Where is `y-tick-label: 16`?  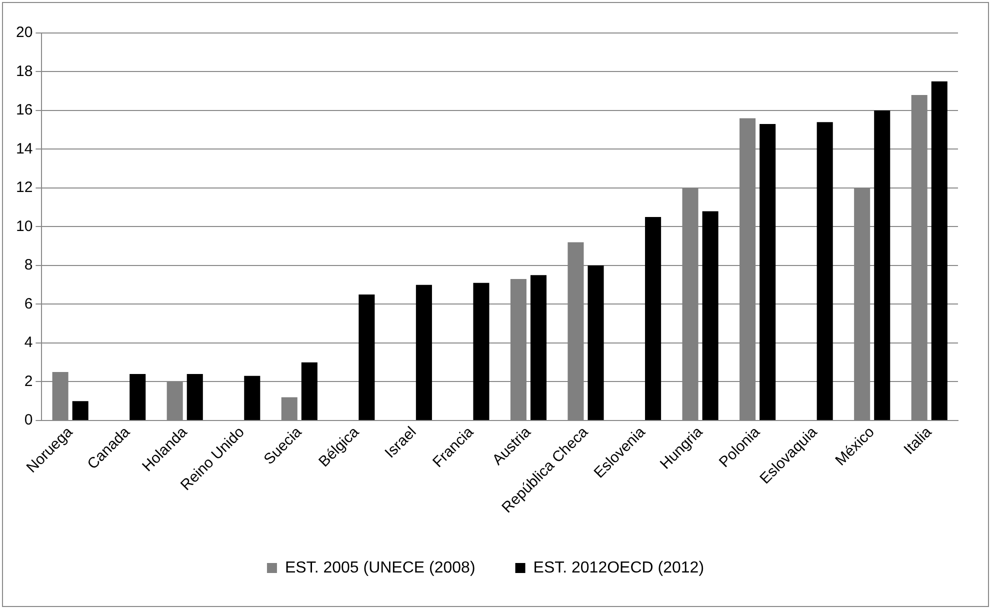
y-tick-label: 16 is located at coordinates (24, 110).